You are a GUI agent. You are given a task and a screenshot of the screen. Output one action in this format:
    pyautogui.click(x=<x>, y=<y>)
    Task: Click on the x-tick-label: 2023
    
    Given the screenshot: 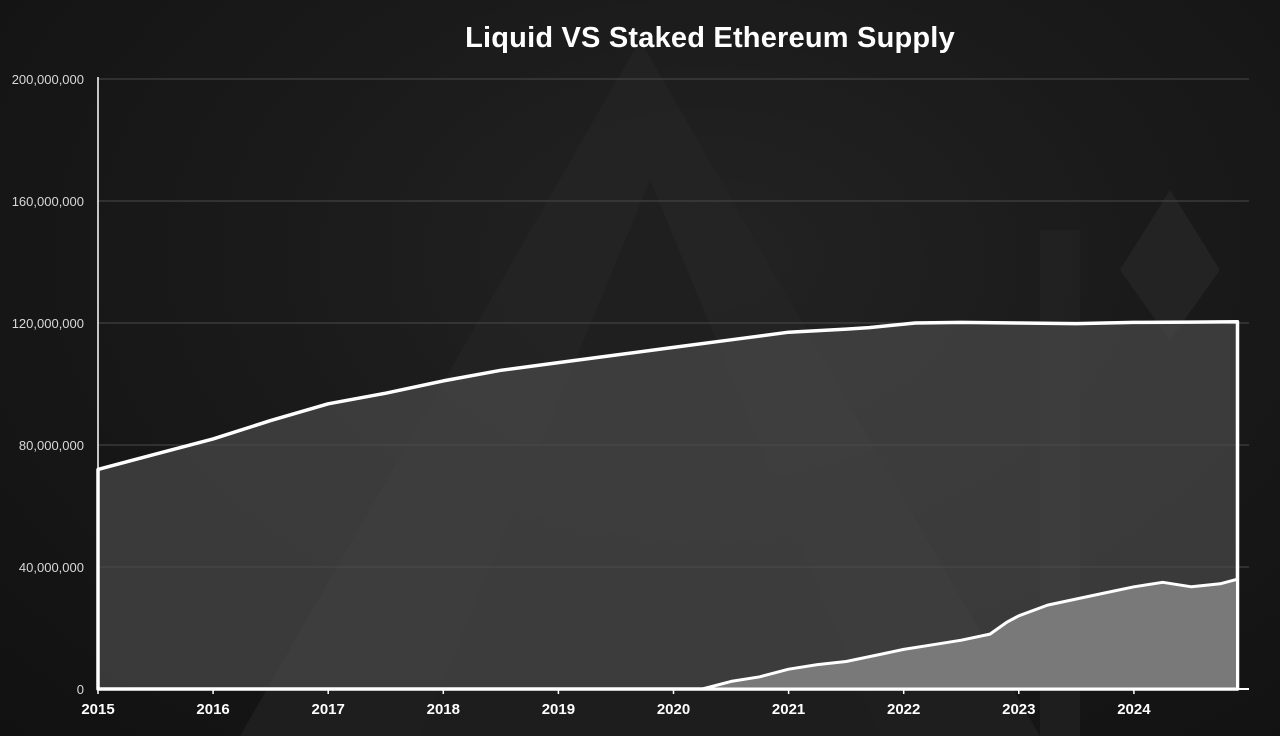 What is the action you would take?
    pyautogui.click(x=1018, y=709)
    